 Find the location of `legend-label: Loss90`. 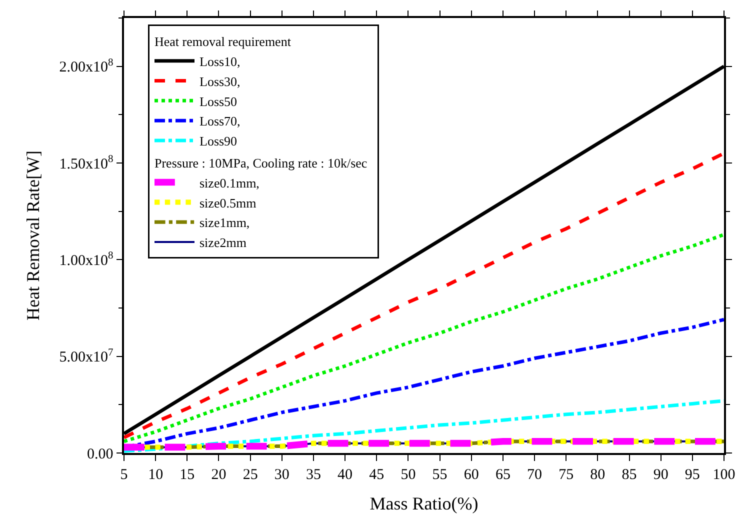

legend-label: Loss90 is located at coordinates (219, 141).